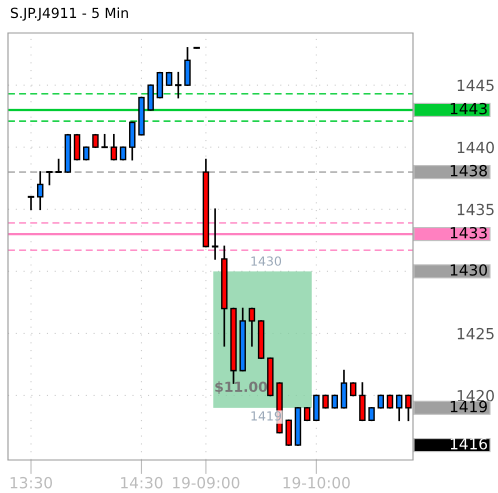 The width and height of the screenshot is (498, 493). Describe the element at coordinates (468, 270) in the screenshot. I see `text: 1430` at that location.